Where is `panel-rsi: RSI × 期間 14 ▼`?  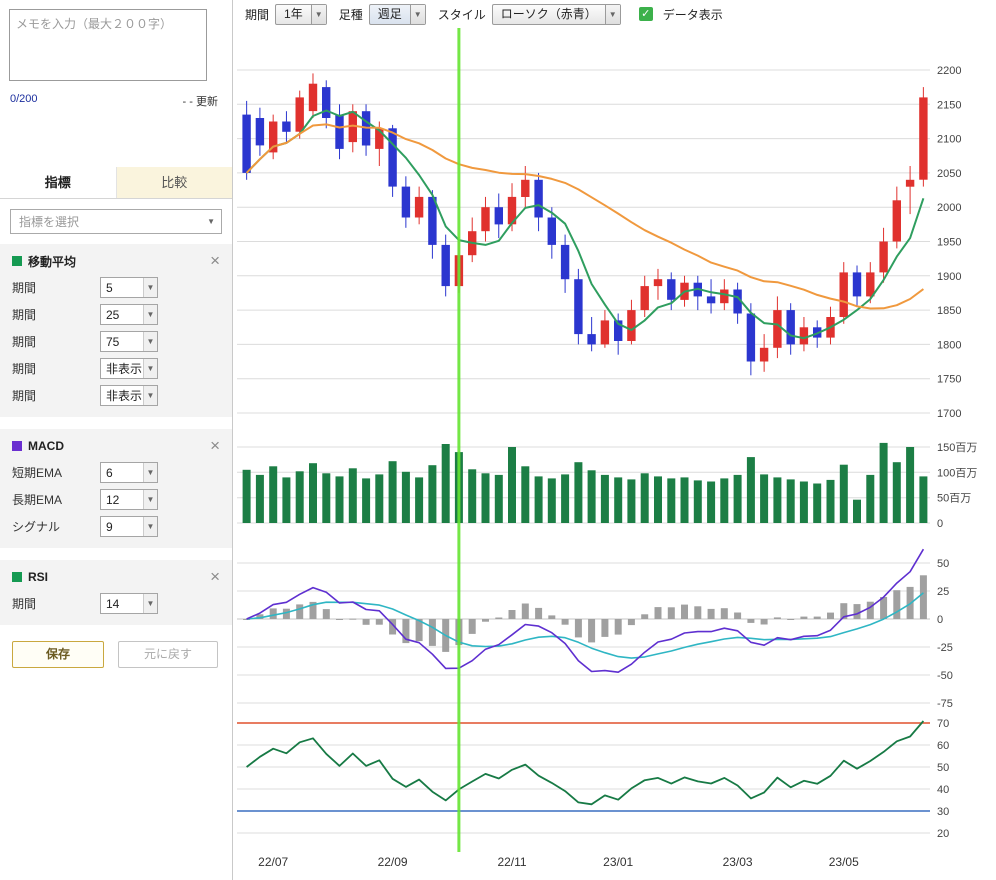 panel-rsi: RSI × 期間 14 ▼ is located at coordinates (116, 592).